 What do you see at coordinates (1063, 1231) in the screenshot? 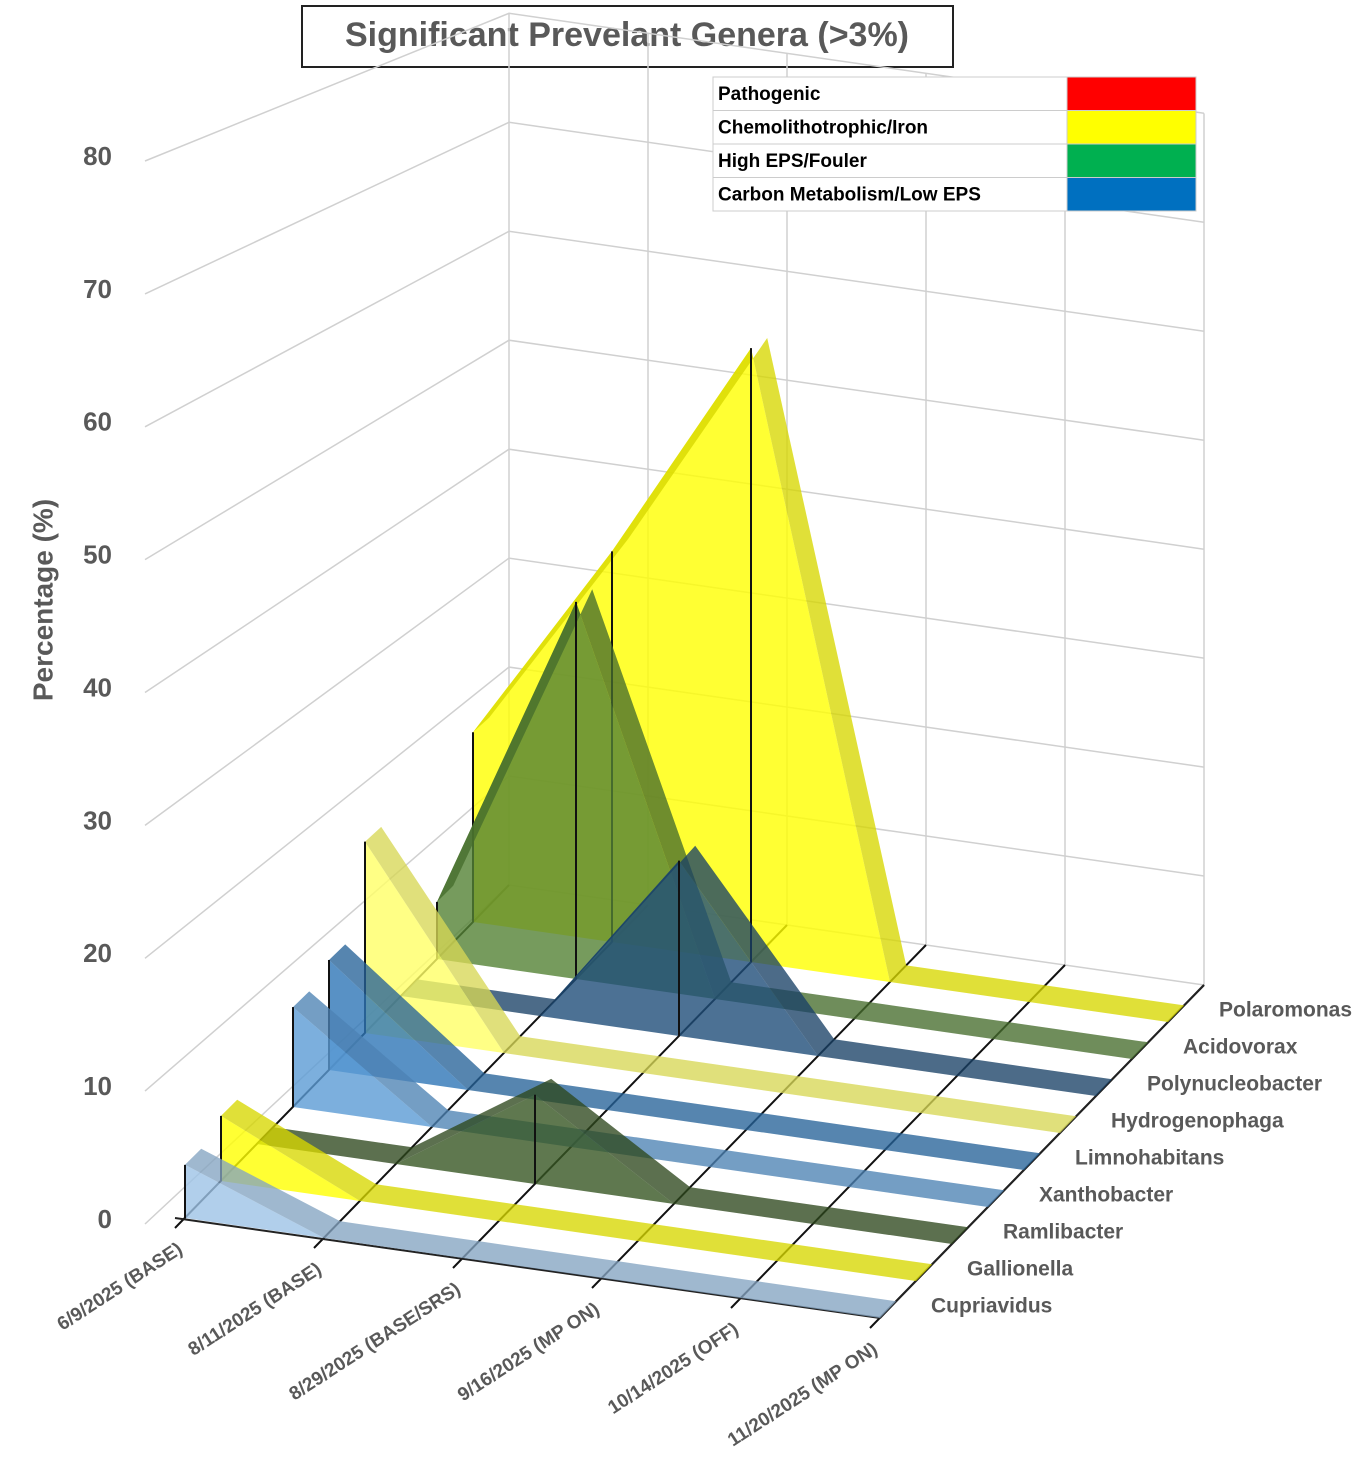
I see `series-label: Ramlibacter` at bounding box center [1063, 1231].